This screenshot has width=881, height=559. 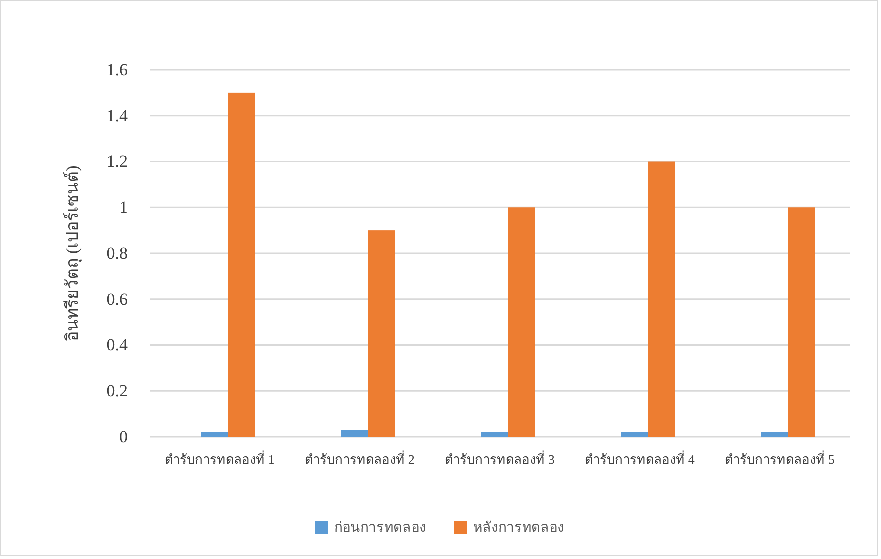 What do you see at coordinates (360, 459) in the screenshot?
I see `x-tick-label: ตำรับการทดลองที่ 2` at bounding box center [360, 459].